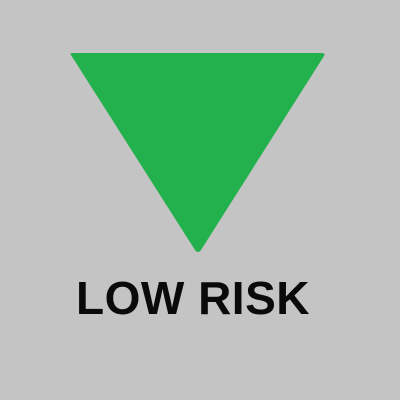 This screenshot has height=400, width=400. What do you see at coordinates (193, 298) in the screenshot?
I see `risk-label: LOW RISK` at bounding box center [193, 298].